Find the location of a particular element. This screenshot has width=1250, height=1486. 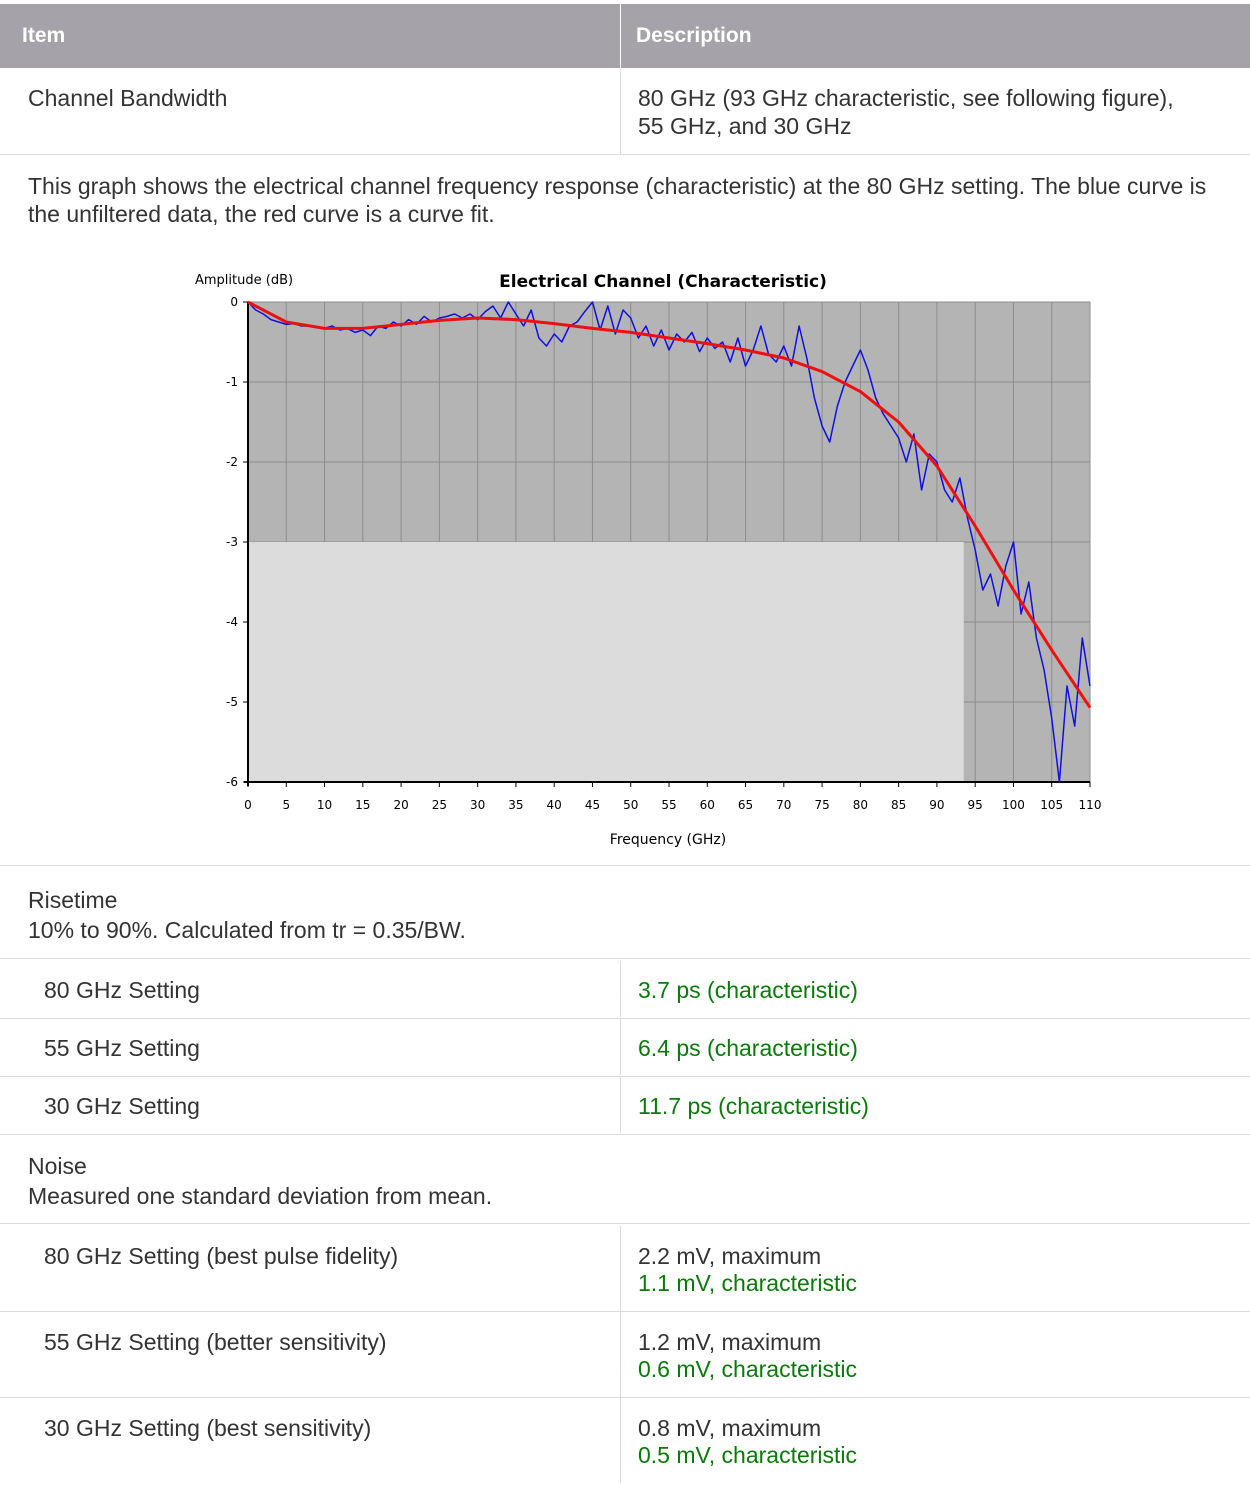

x-tick-label: 0 is located at coordinates (248, 805).